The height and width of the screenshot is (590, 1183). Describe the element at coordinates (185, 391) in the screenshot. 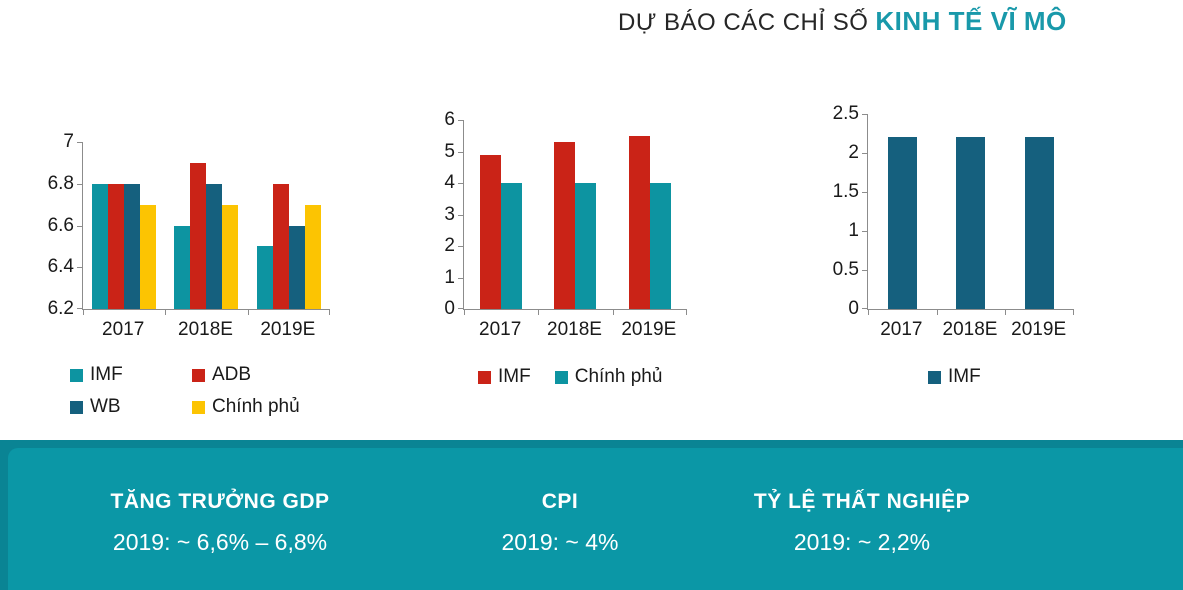

I see `legend: IMF ADB WB Chính phủ` at that location.